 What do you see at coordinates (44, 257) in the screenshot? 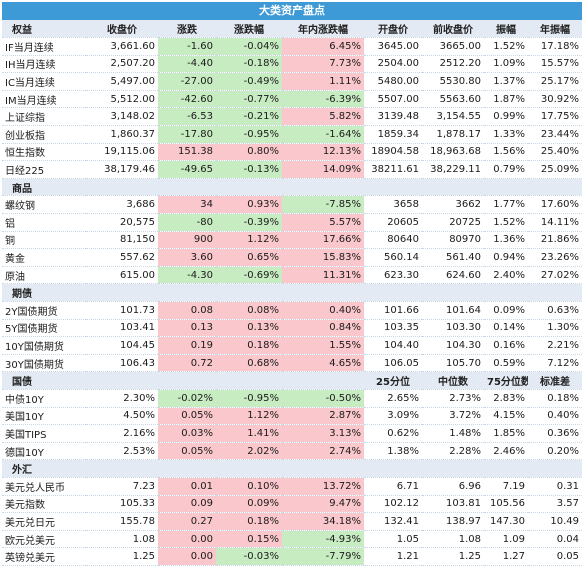
I see `asset-name: 黄金` at bounding box center [44, 257].